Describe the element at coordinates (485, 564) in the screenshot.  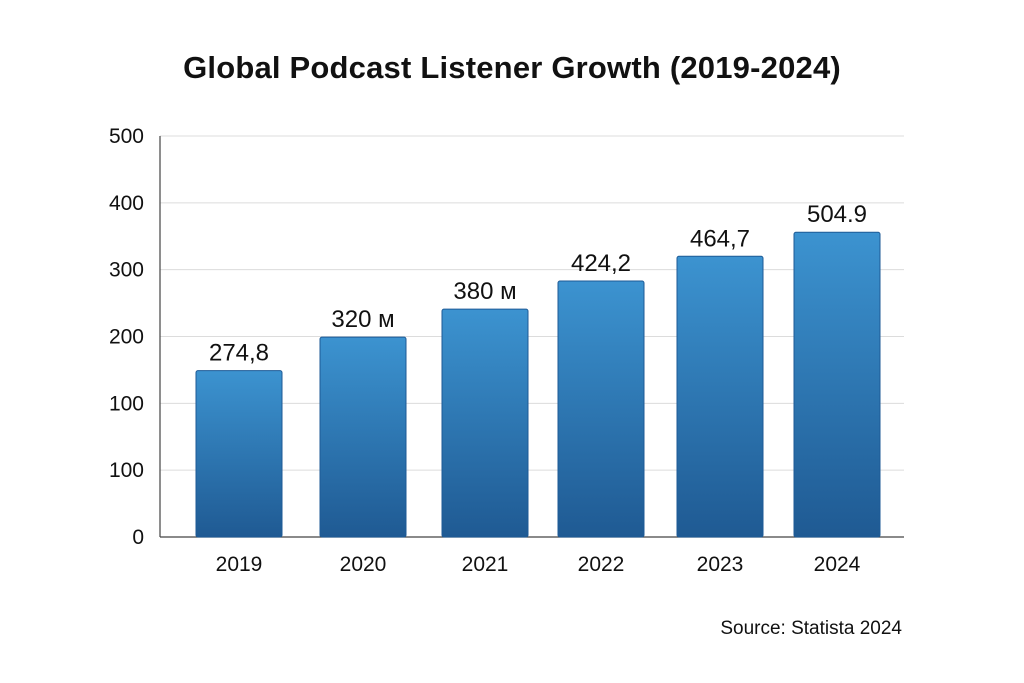
I see `x-tick-label-2021: 2021` at that location.